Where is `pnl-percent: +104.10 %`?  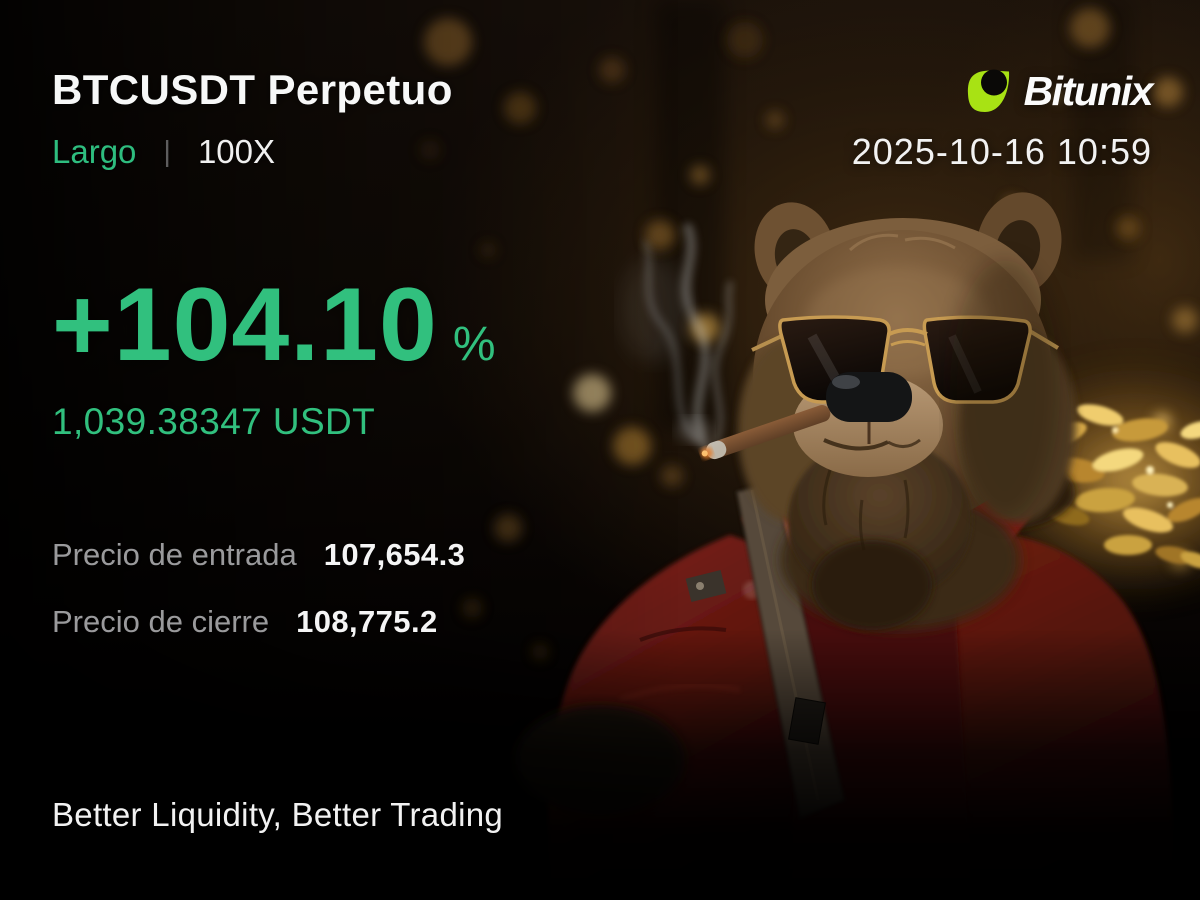 pnl-percent: +104.10 % is located at coordinates (602, 325).